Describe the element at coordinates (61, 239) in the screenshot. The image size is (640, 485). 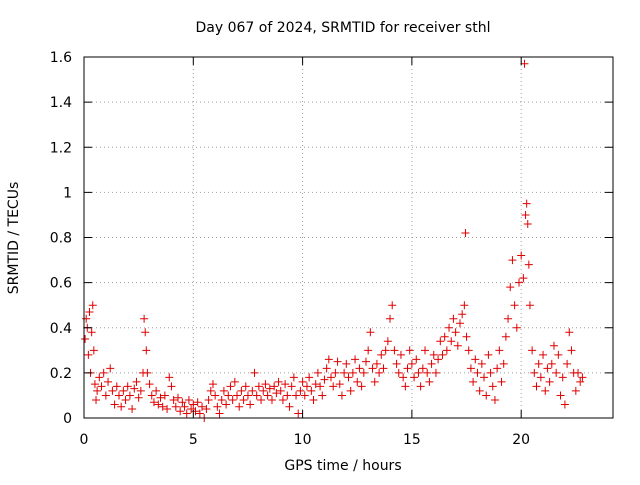
I see `y-tick-label: 0.8` at that location.